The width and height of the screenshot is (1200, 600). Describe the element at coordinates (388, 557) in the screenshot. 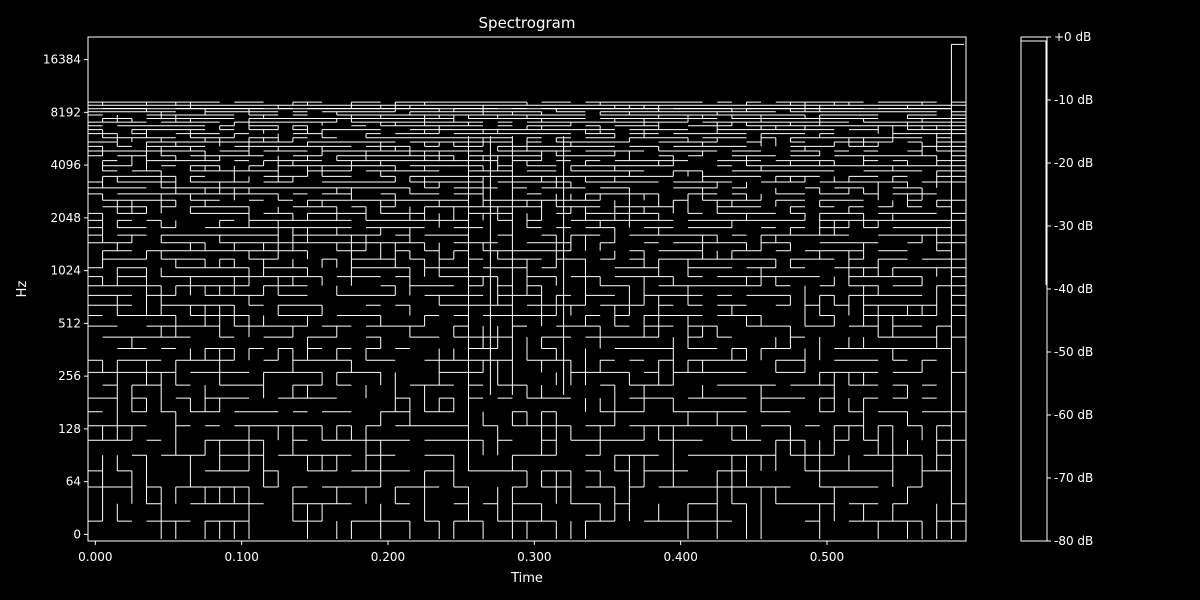

I see `x-tick-label: 0.200` at that location.